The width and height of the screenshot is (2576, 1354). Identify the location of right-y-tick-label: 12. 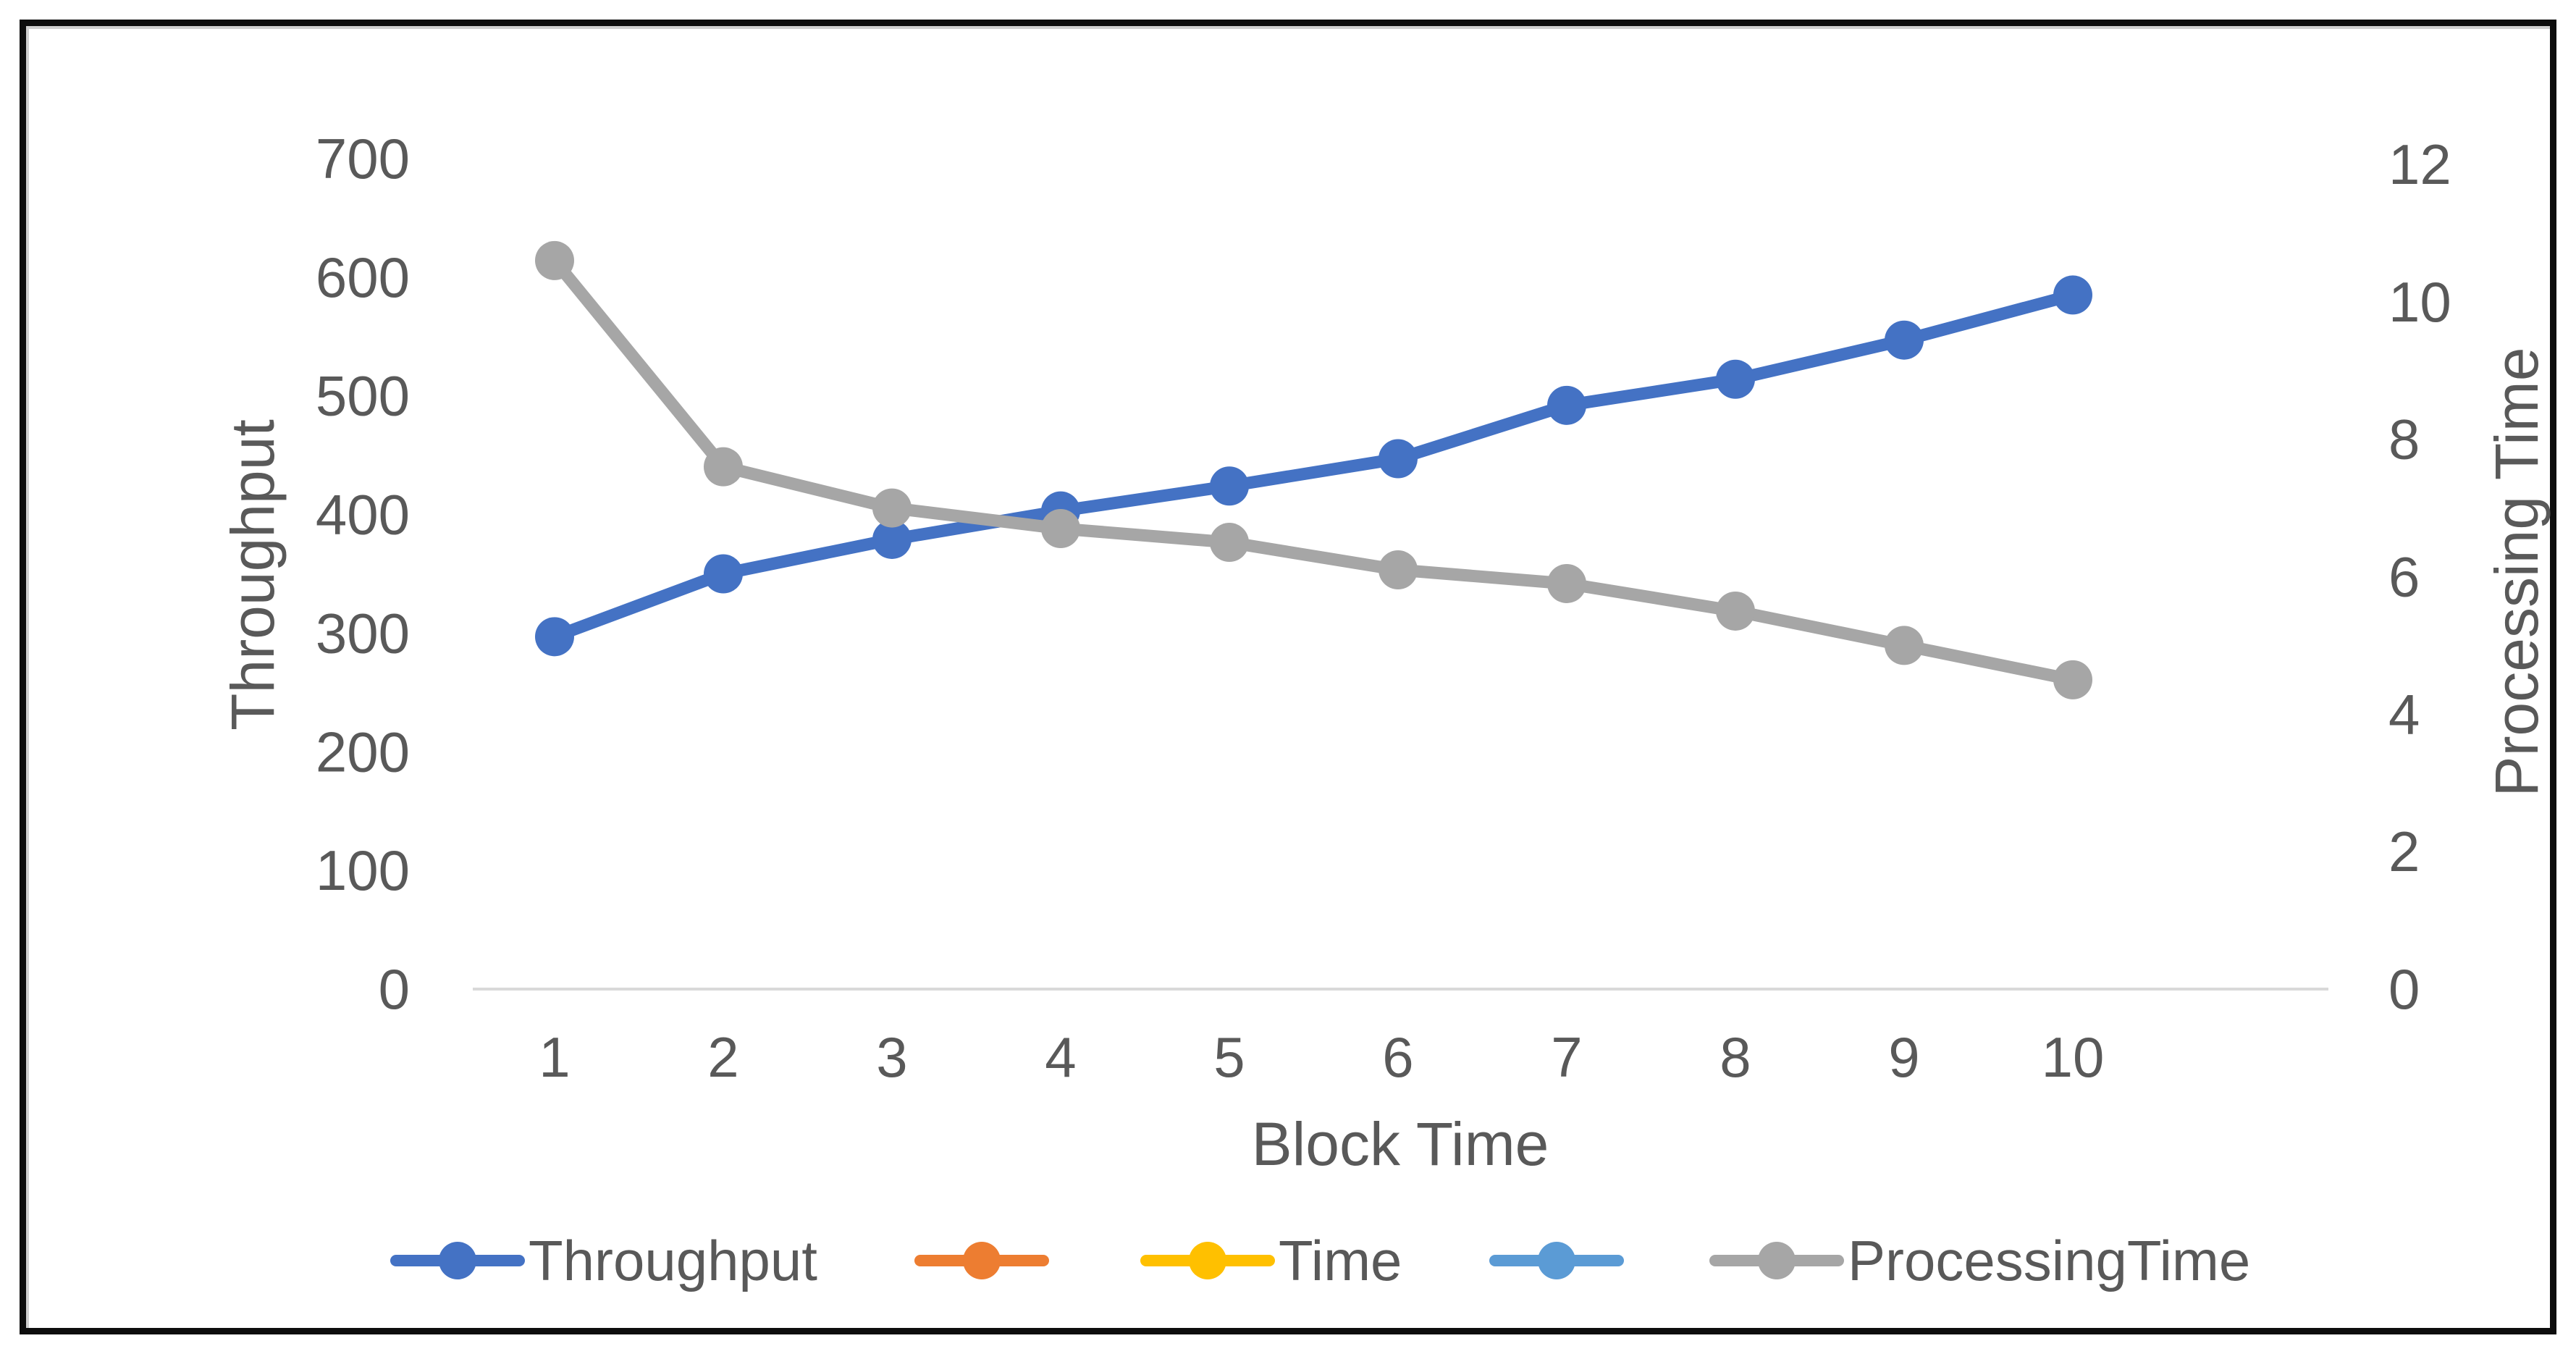
(2419, 164).